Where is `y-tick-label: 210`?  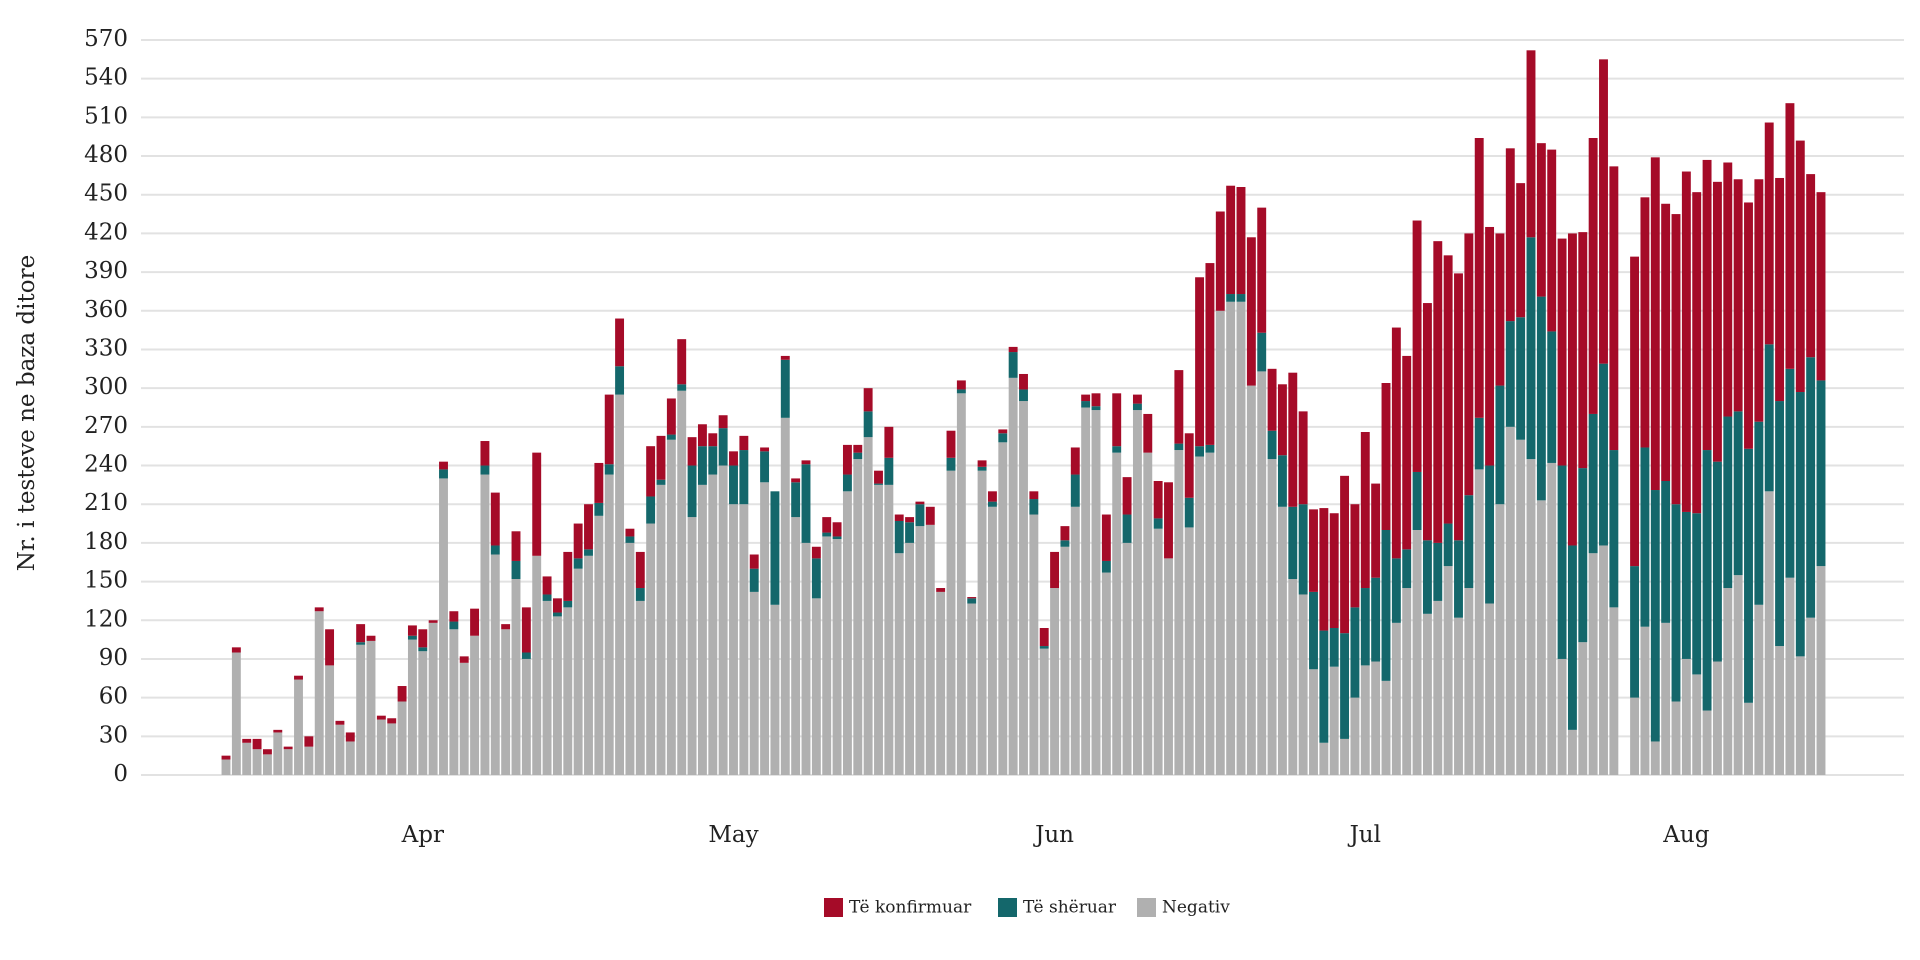 y-tick-label: 210 is located at coordinates (106, 503).